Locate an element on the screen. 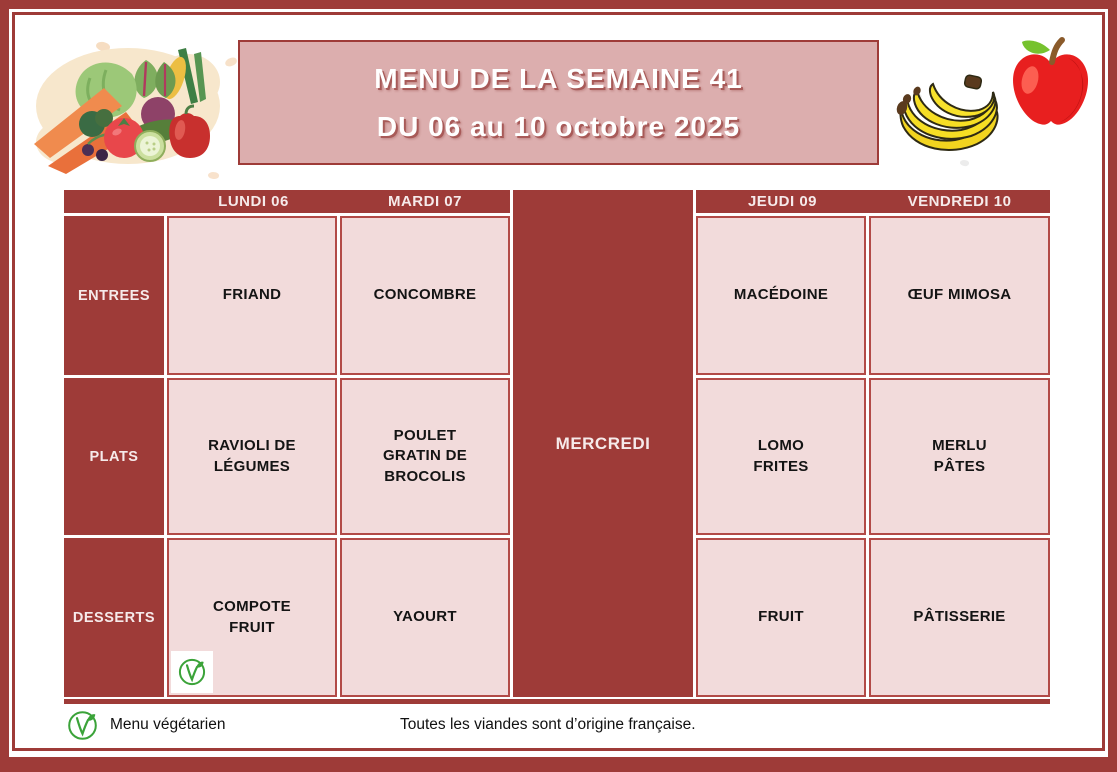  header-jeudi: JEUDI 09 is located at coordinates (782, 201).